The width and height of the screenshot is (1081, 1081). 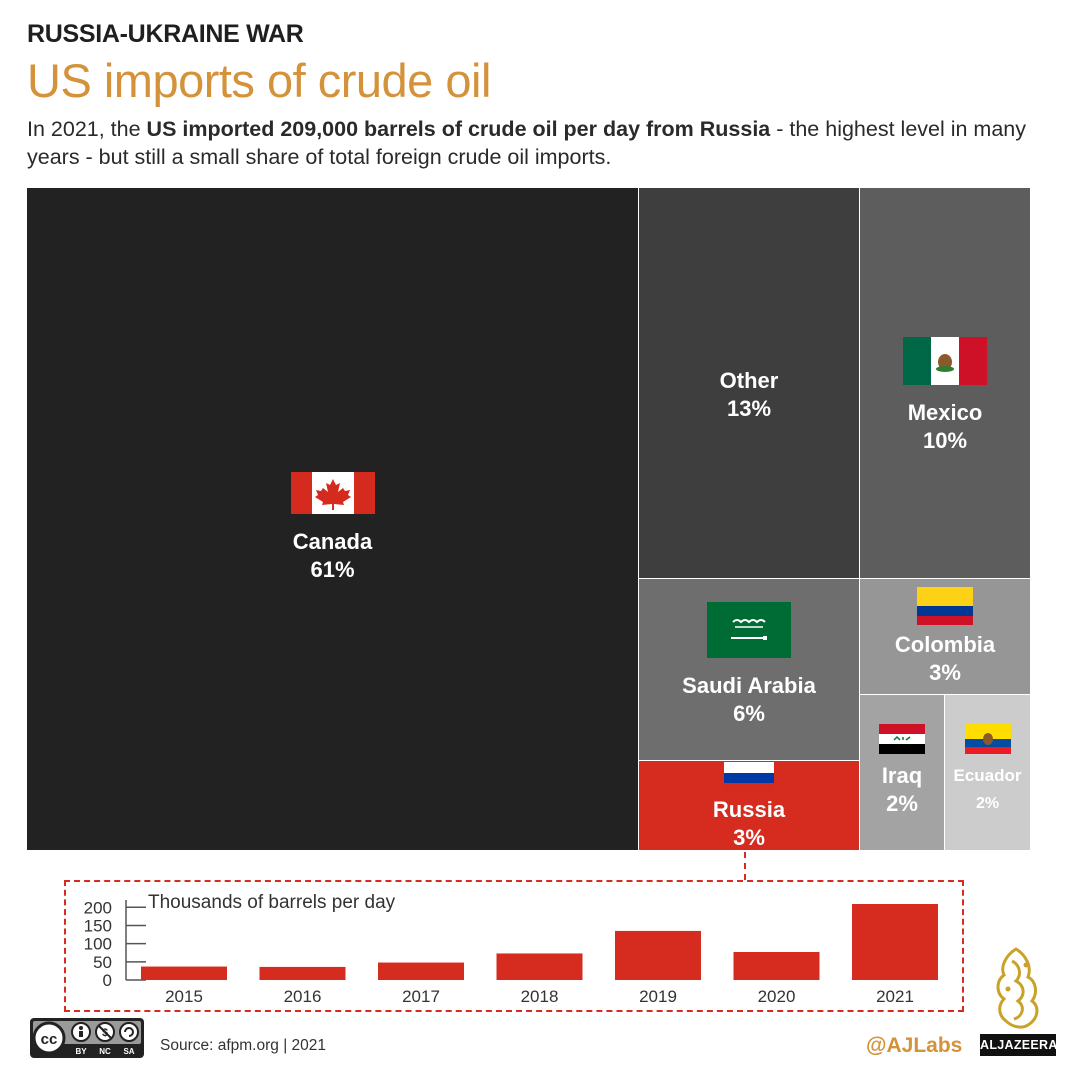 I want to click on page-title: US imports of crude oil, so click(x=259, y=80).